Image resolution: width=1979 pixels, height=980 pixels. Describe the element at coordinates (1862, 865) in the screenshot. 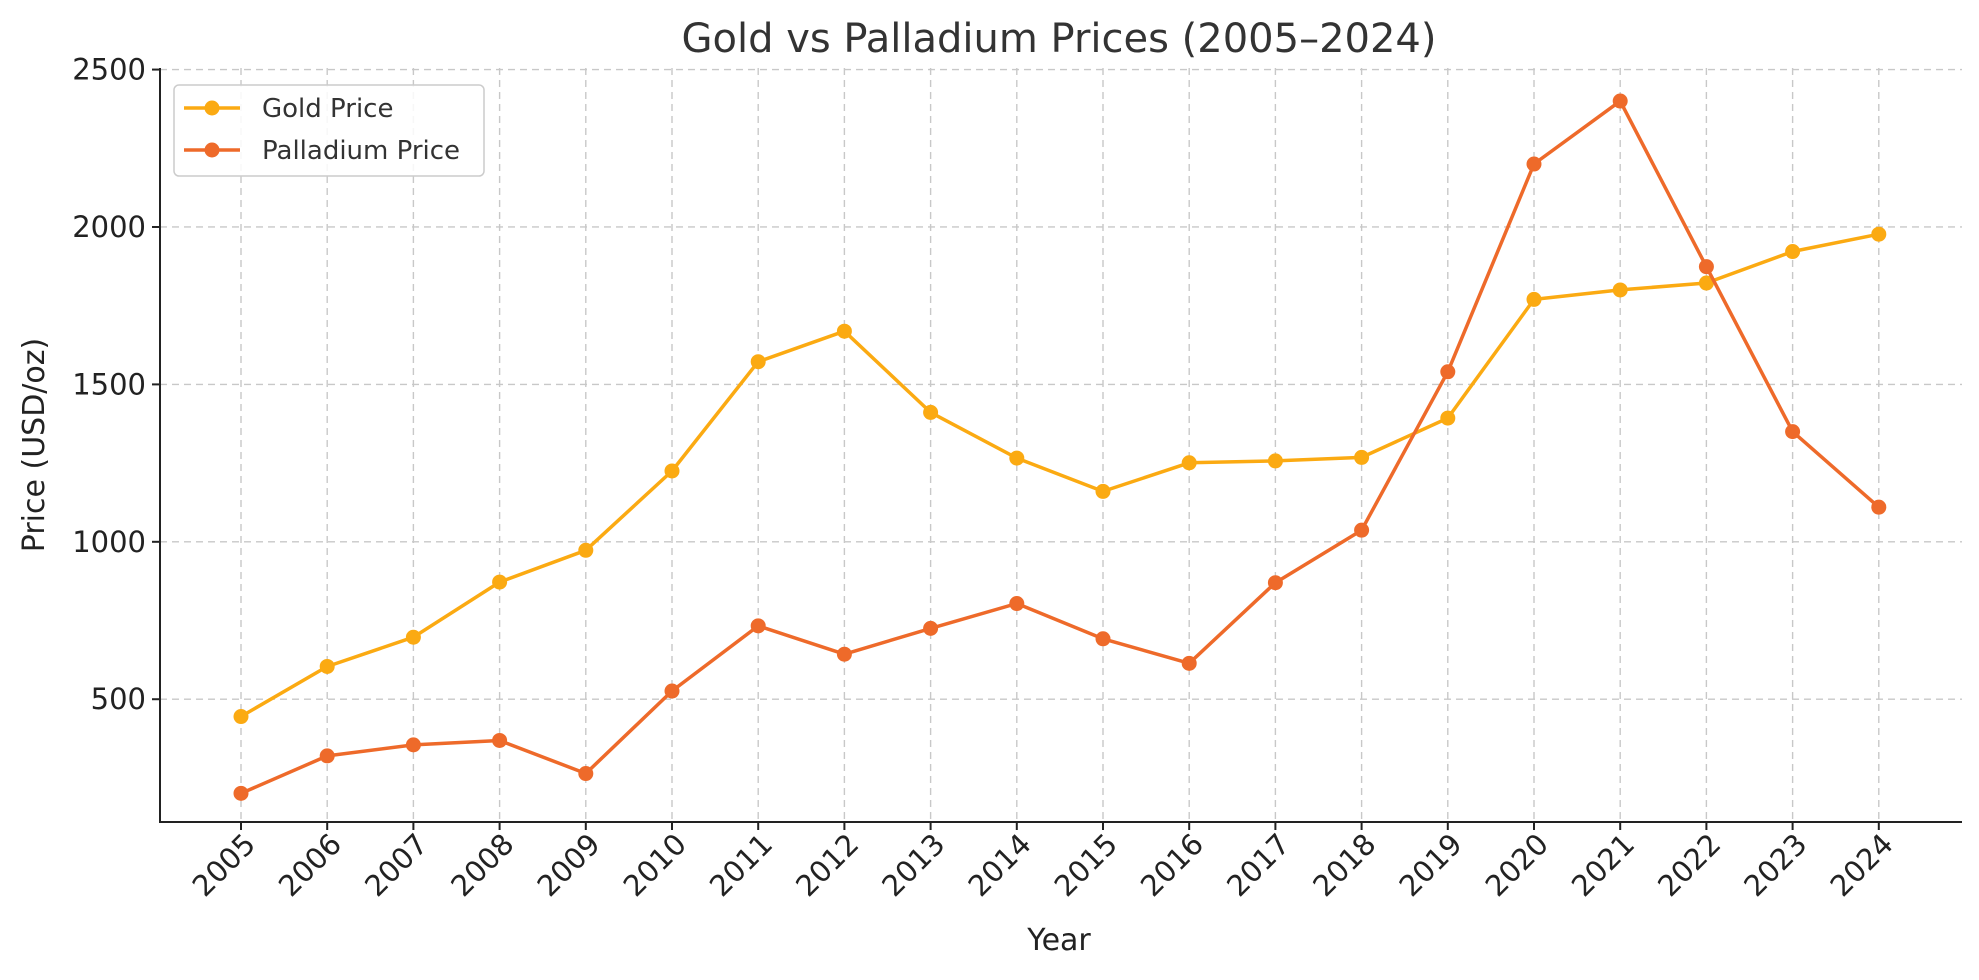

I see `x-tick-label: 2024` at that location.